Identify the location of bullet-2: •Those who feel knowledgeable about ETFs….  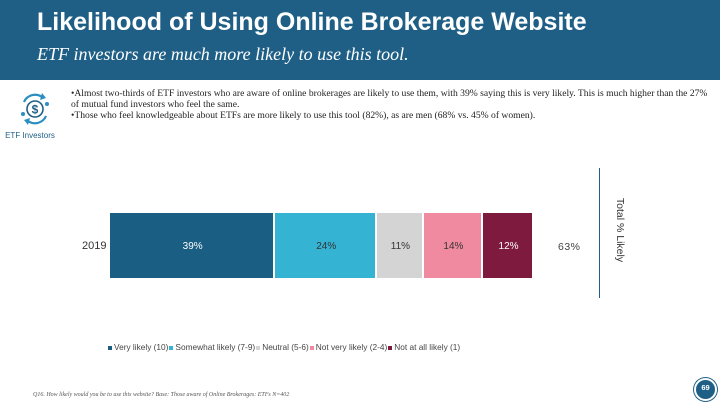
(303, 115).